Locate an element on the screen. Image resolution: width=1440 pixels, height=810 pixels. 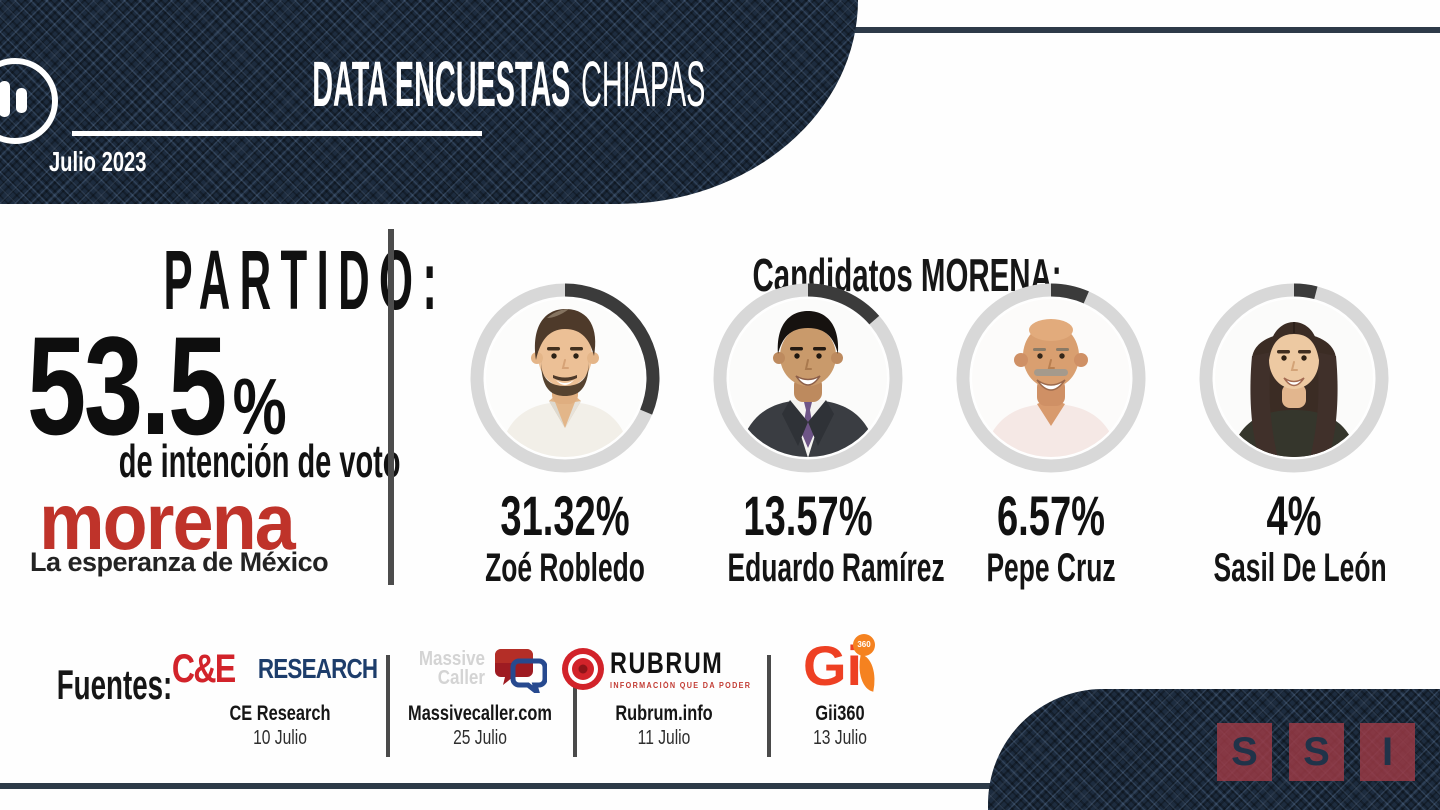
source-name: Massivecaller.com is located at coordinates (480, 713).